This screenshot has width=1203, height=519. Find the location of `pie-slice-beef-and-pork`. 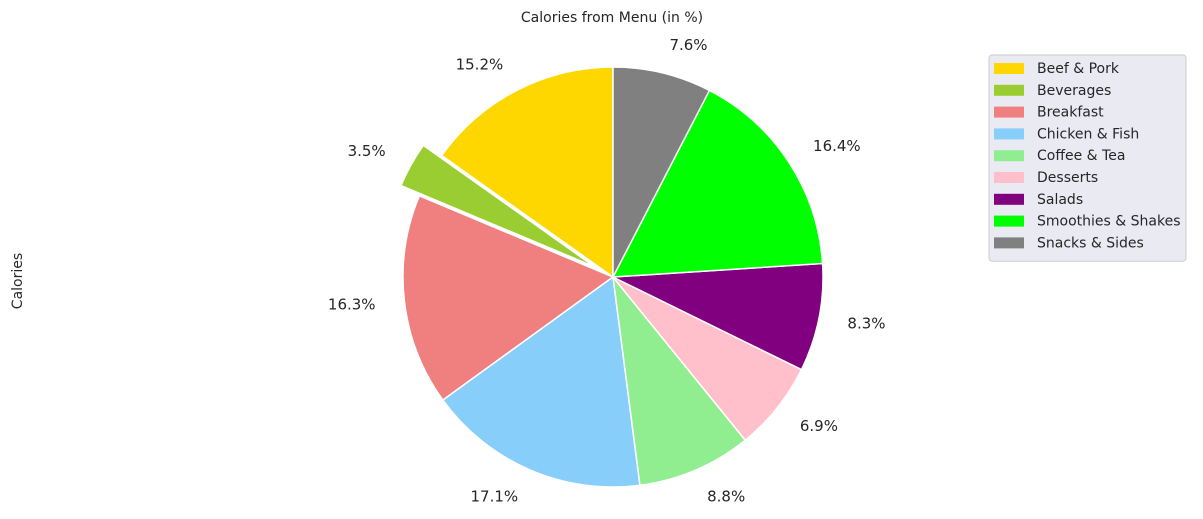

pie-slice-beef-and-pork is located at coordinates (527, 172).